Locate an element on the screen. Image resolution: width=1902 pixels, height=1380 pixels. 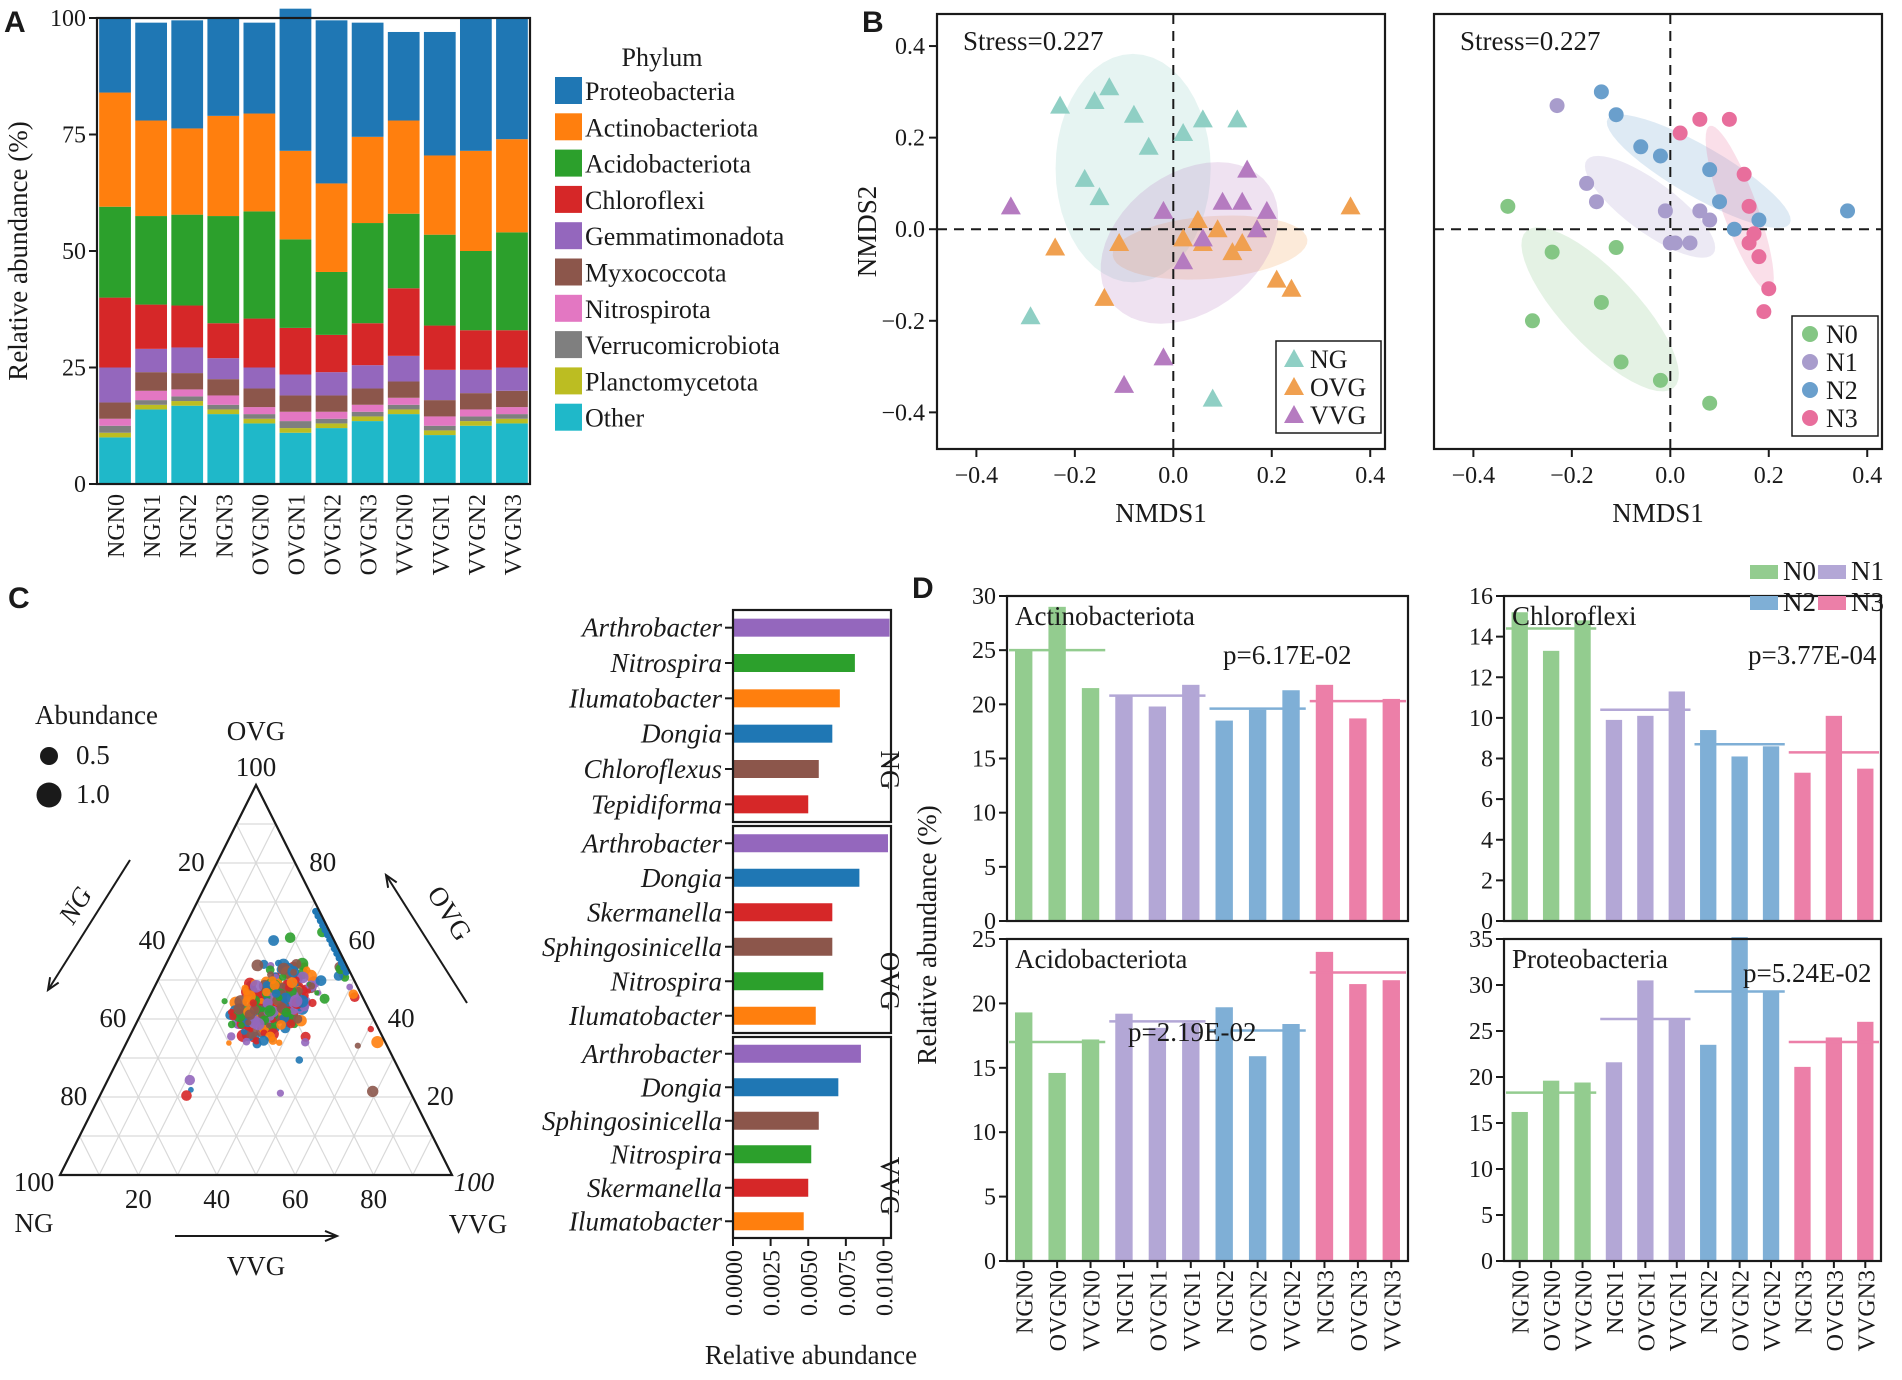
y-tick-label: 0 is located at coordinates (990, 1262).